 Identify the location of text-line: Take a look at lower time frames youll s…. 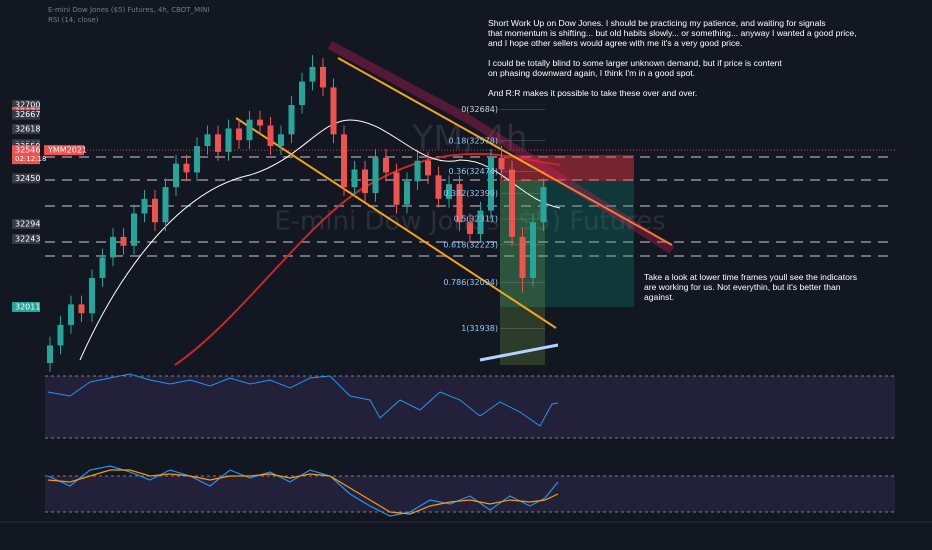
(751, 277).